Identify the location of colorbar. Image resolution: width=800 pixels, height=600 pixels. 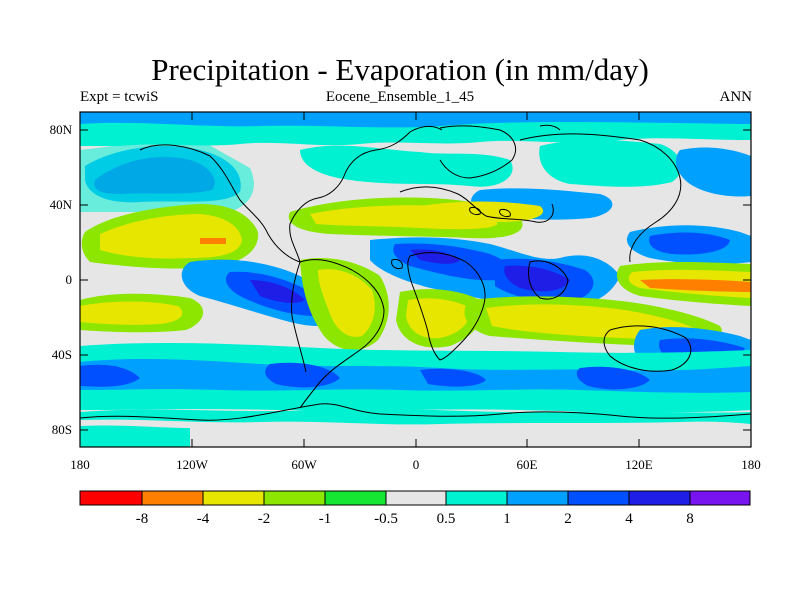
(415, 498).